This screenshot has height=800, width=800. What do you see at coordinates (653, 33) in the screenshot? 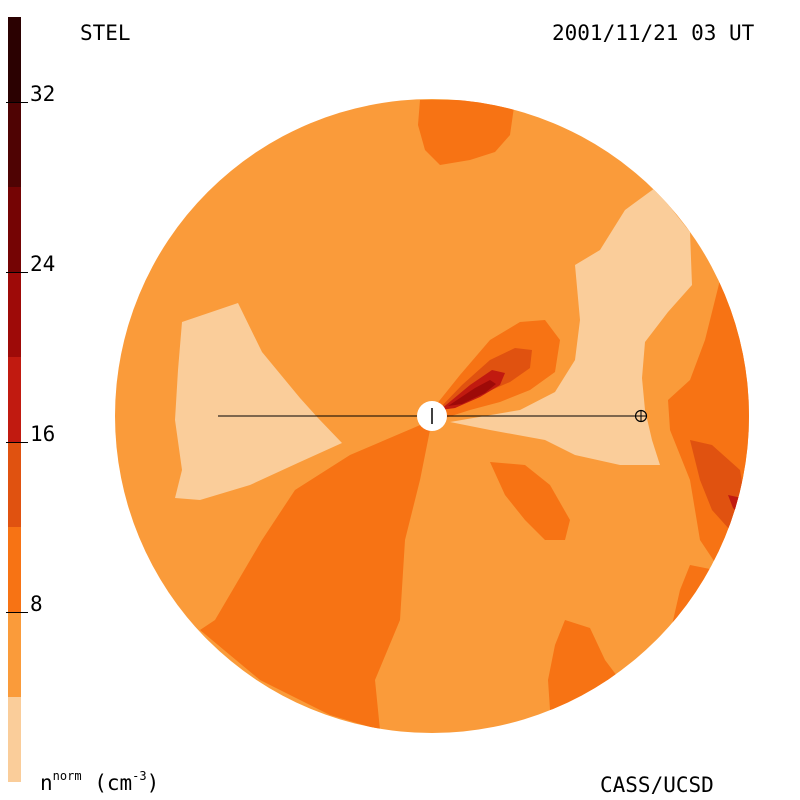
I see `timestamp-label: 2001/11/21 03 UT` at bounding box center [653, 33].